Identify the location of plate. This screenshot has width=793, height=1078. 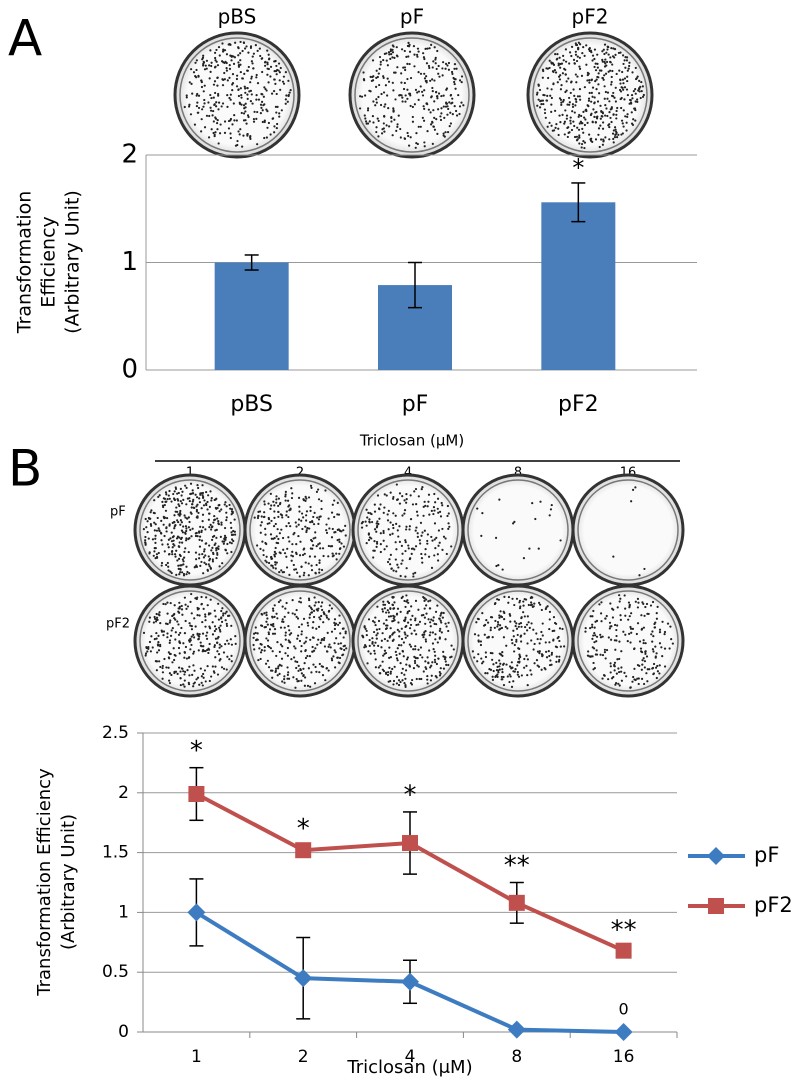
(408, 530).